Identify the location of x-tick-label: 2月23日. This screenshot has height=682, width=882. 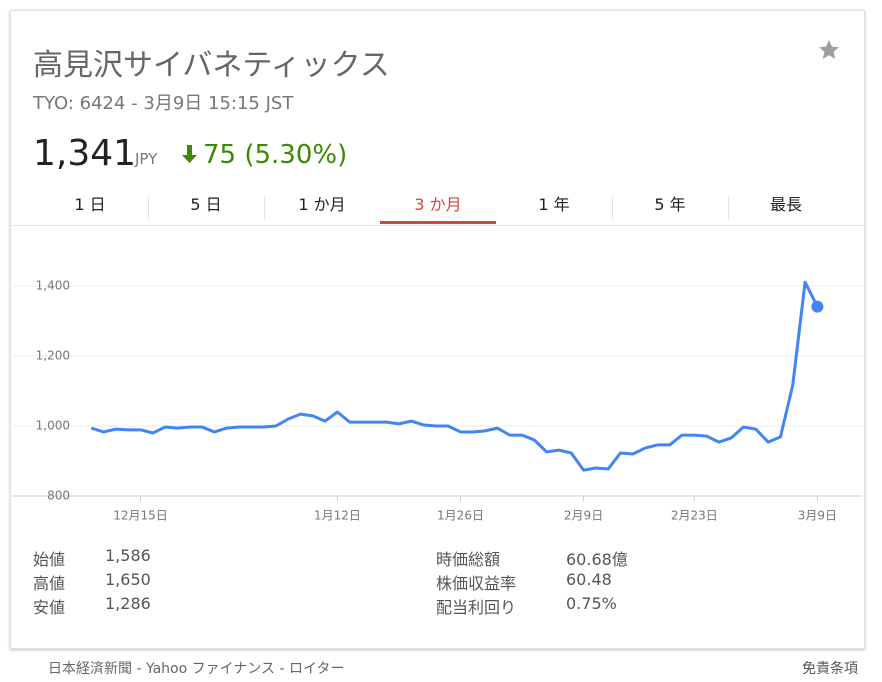
(694, 516).